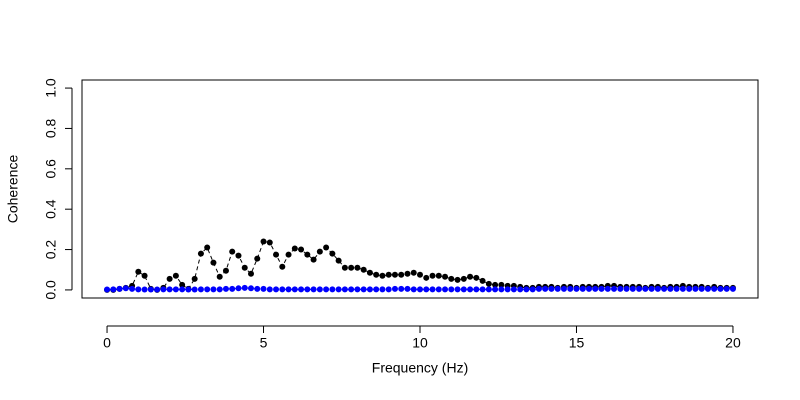 The height and width of the screenshot is (400, 800). What do you see at coordinates (733, 343) in the screenshot?
I see `x-tick-label: 20` at bounding box center [733, 343].